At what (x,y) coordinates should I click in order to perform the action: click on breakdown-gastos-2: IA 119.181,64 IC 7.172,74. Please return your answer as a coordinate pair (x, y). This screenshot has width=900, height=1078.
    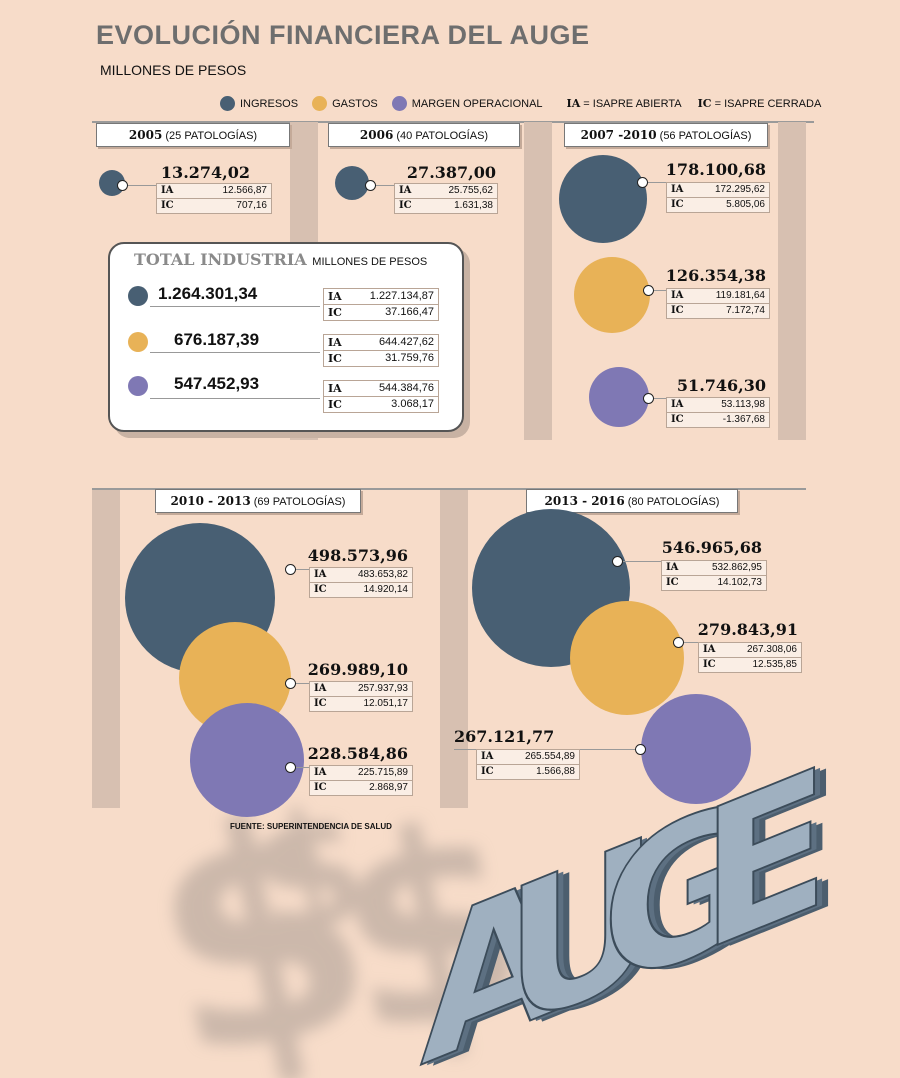
    Looking at the image, I should click on (718, 303).